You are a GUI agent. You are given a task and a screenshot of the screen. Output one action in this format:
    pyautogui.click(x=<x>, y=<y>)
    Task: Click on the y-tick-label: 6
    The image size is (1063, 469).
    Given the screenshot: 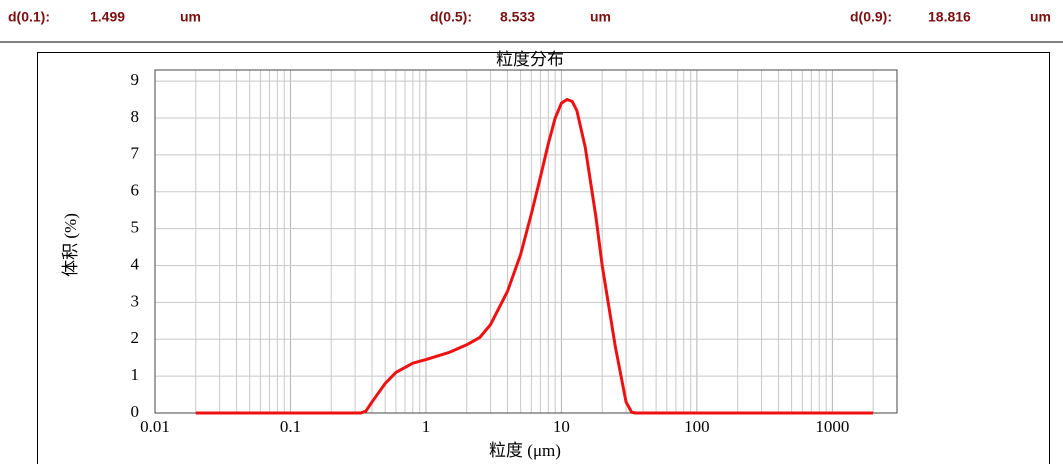 What is the action you would take?
    pyautogui.click(x=135, y=190)
    